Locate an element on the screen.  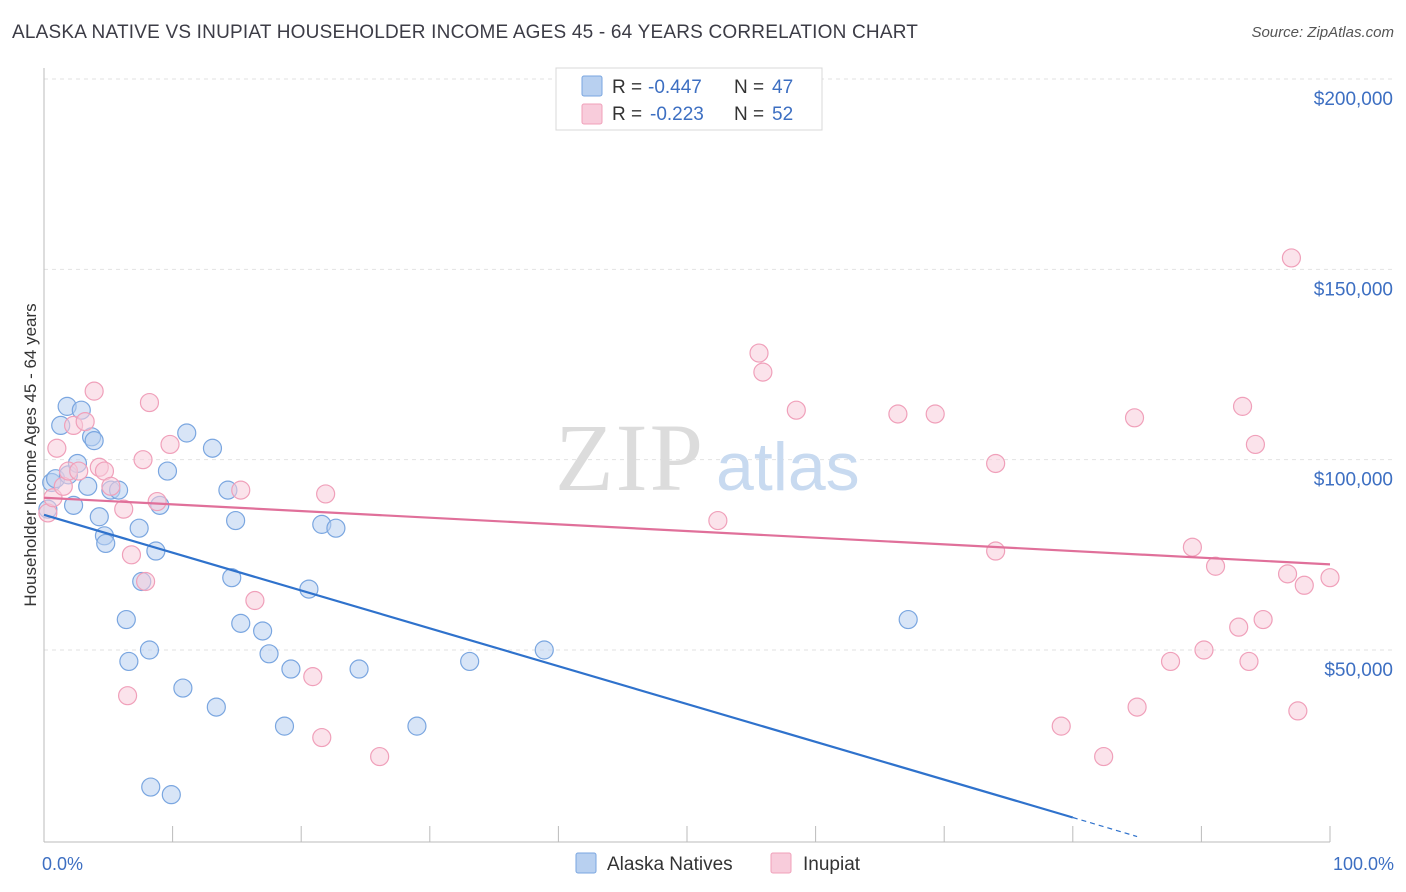
legend-n-label-0: N = is located at coordinates (749, 87).